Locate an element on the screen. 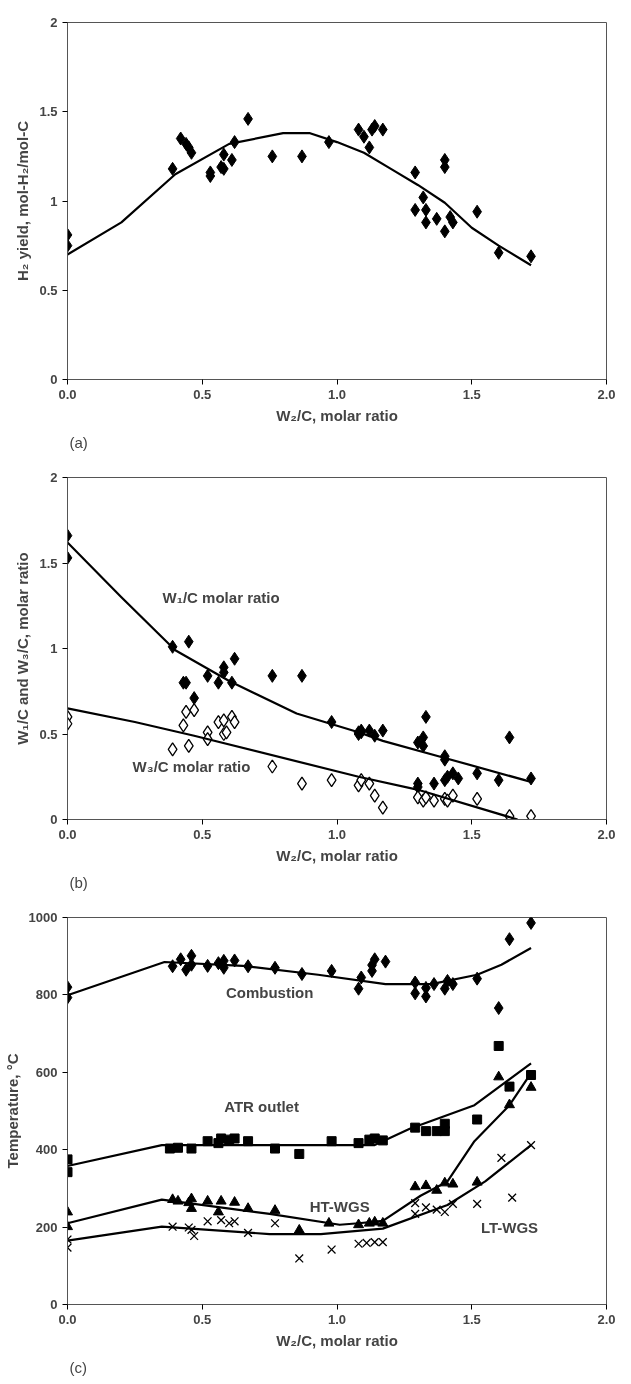 The height and width of the screenshot is (1384, 631). series-label: HT-WGS is located at coordinates (339, 1207).